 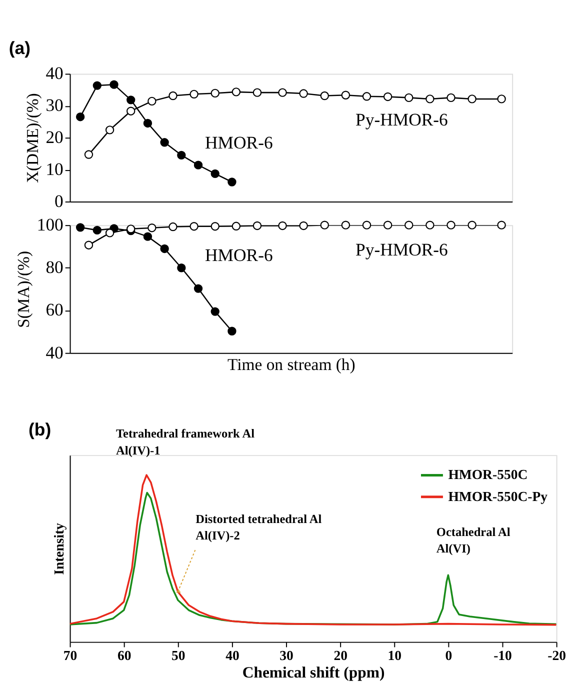 What do you see at coordinates (124, 656) in the screenshot?
I see `x-tick-label: 60` at bounding box center [124, 656].